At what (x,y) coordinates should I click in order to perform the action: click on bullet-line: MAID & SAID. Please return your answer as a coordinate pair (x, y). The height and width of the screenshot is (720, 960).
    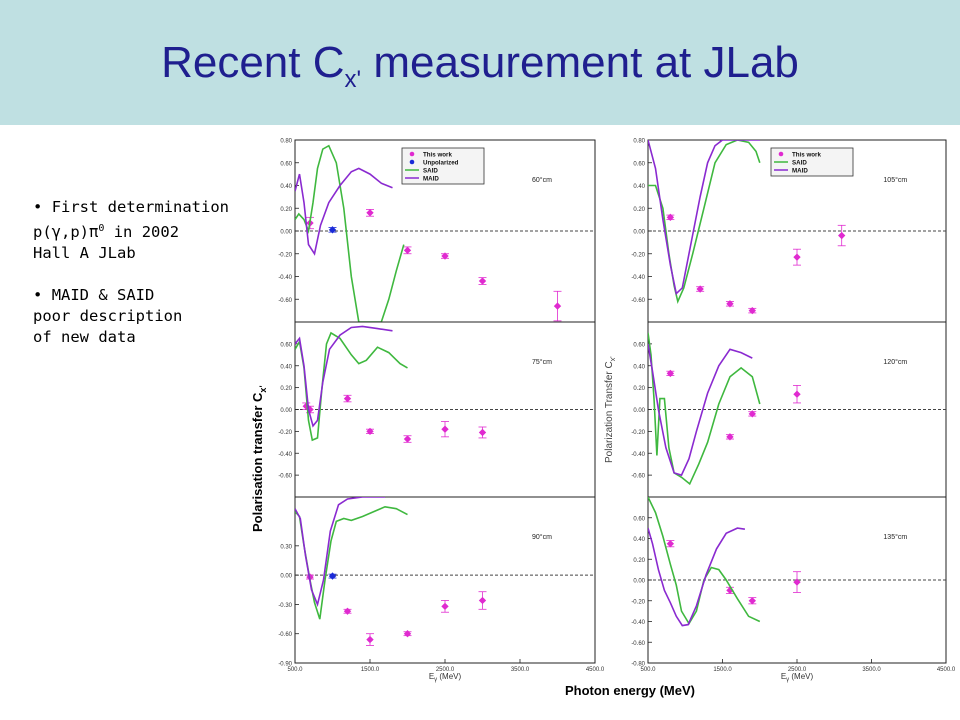
    Looking at the image, I should click on (103, 295).